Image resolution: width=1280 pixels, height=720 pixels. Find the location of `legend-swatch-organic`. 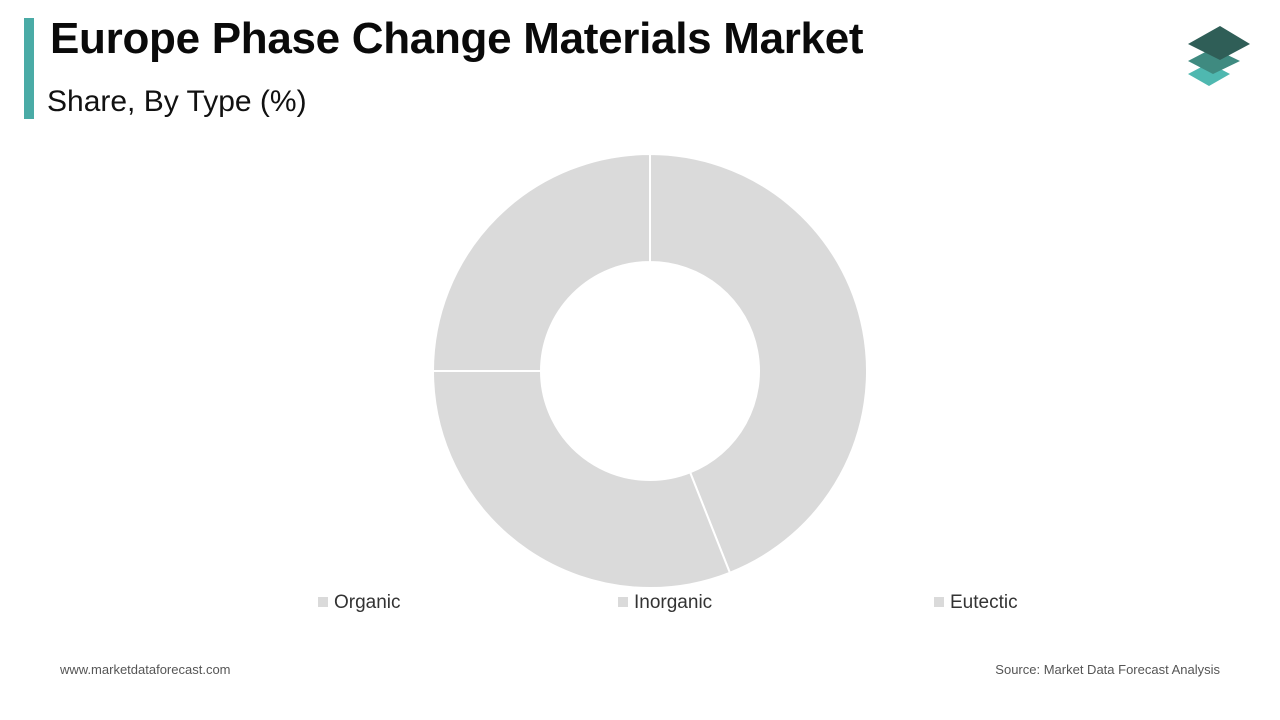

legend-swatch-organic is located at coordinates (323, 602).